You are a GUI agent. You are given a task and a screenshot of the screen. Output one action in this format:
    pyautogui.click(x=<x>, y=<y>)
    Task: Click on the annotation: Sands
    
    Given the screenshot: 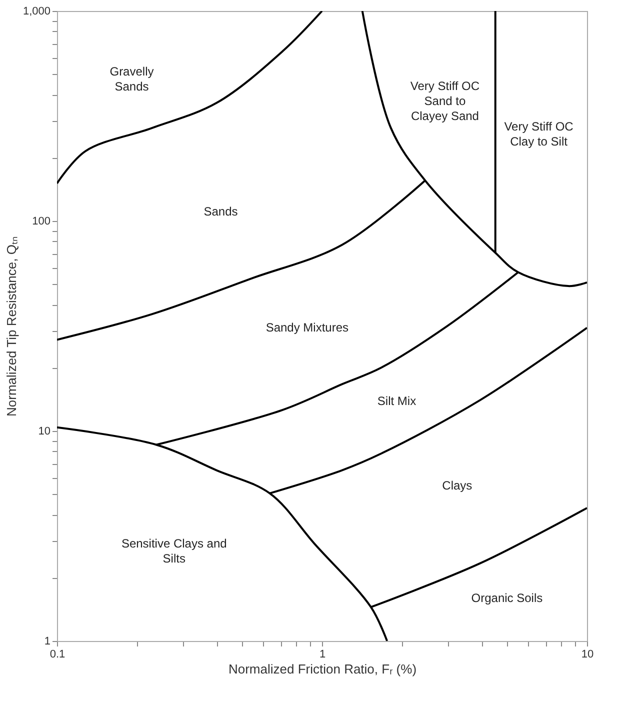 What is the action you would take?
    pyautogui.click(x=221, y=211)
    